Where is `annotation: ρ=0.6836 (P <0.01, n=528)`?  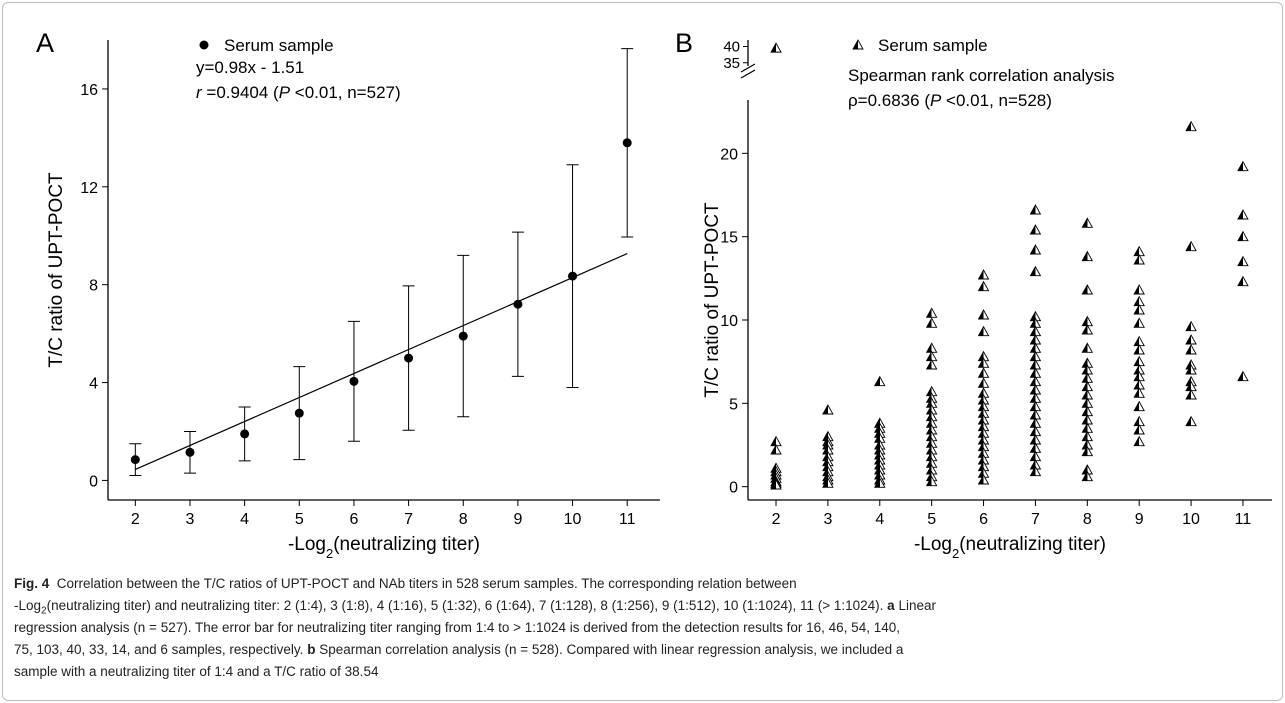
annotation: ρ=0.6836 (P <0.01, n=528) is located at coordinates (950, 100).